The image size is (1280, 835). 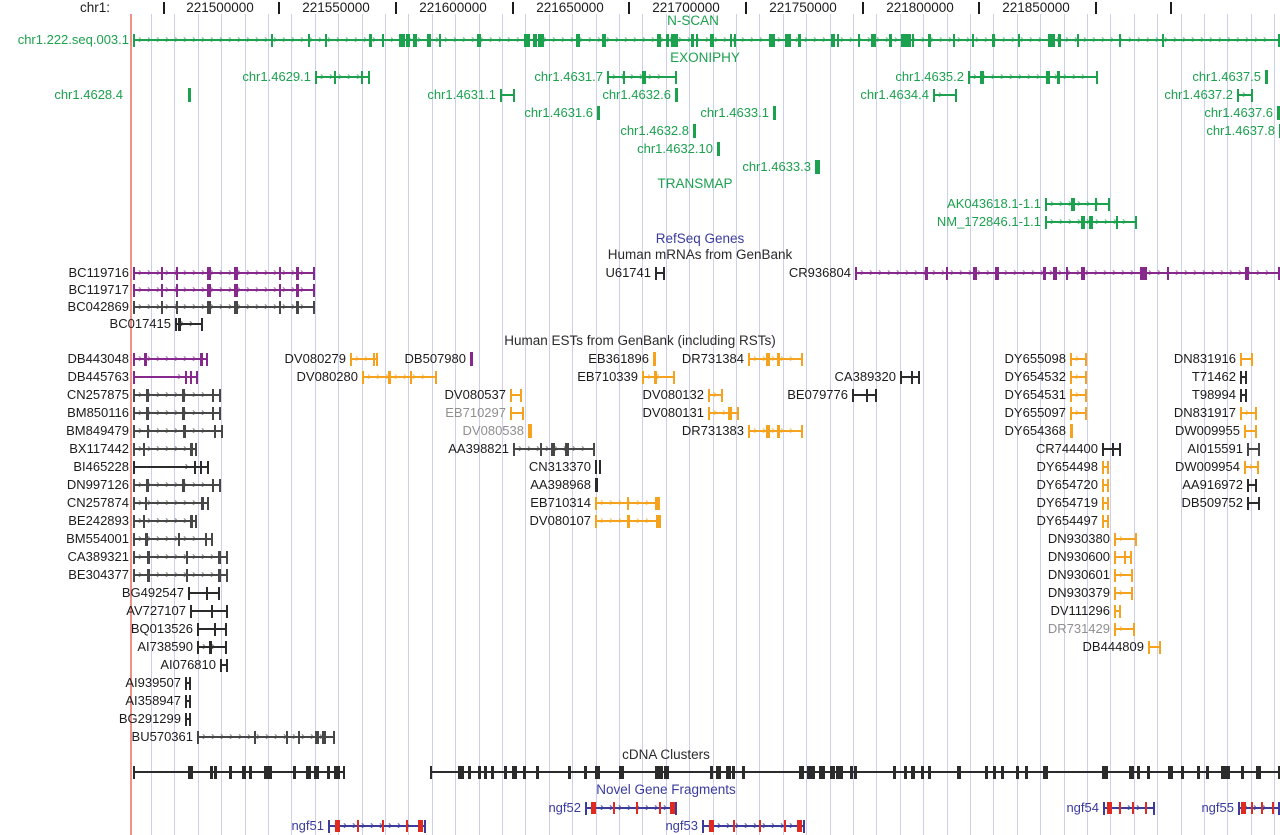 I want to click on exoniphy-feature: ›››››››››››››, so click(x=1033, y=77).